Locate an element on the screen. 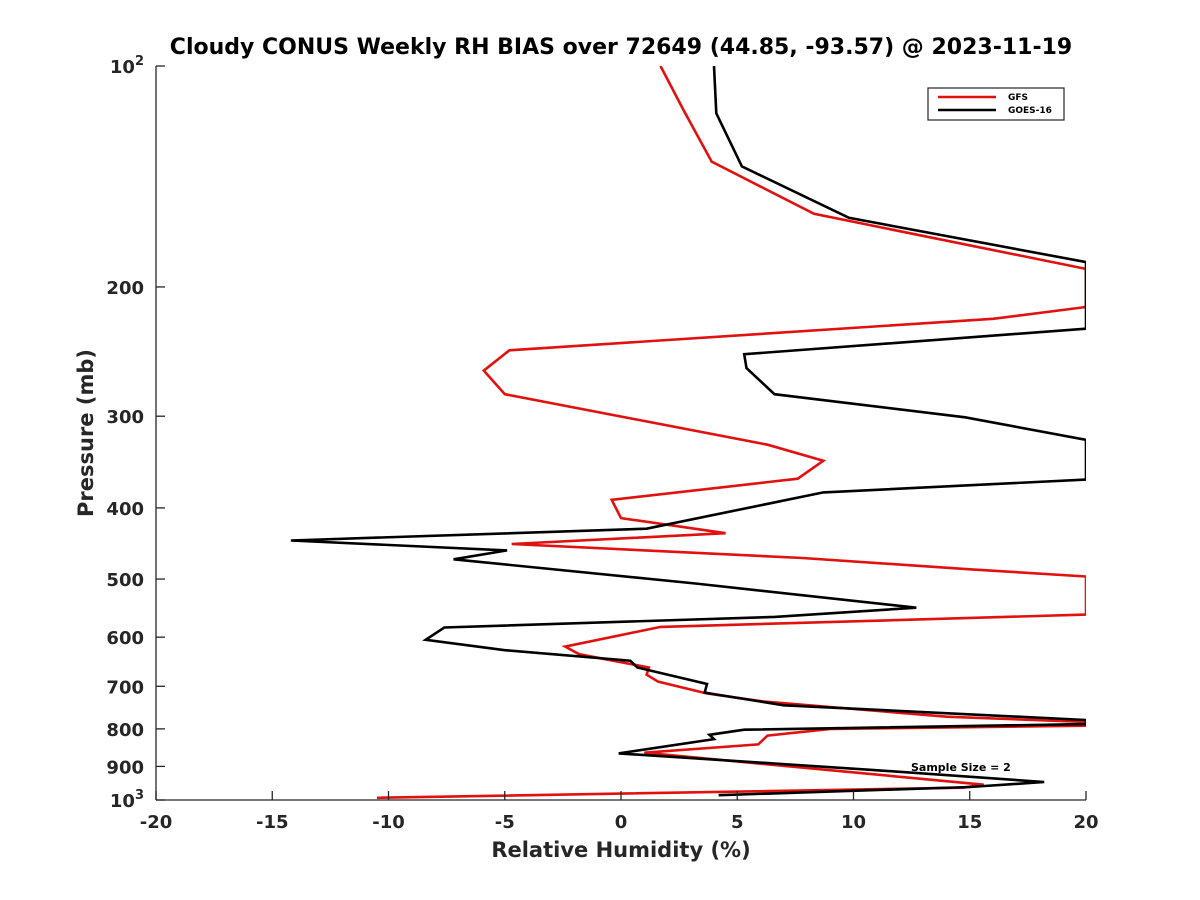 The width and height of the screenshot is (1200, 900). x-tick-label: -20 is located at coordinates (156, 822).